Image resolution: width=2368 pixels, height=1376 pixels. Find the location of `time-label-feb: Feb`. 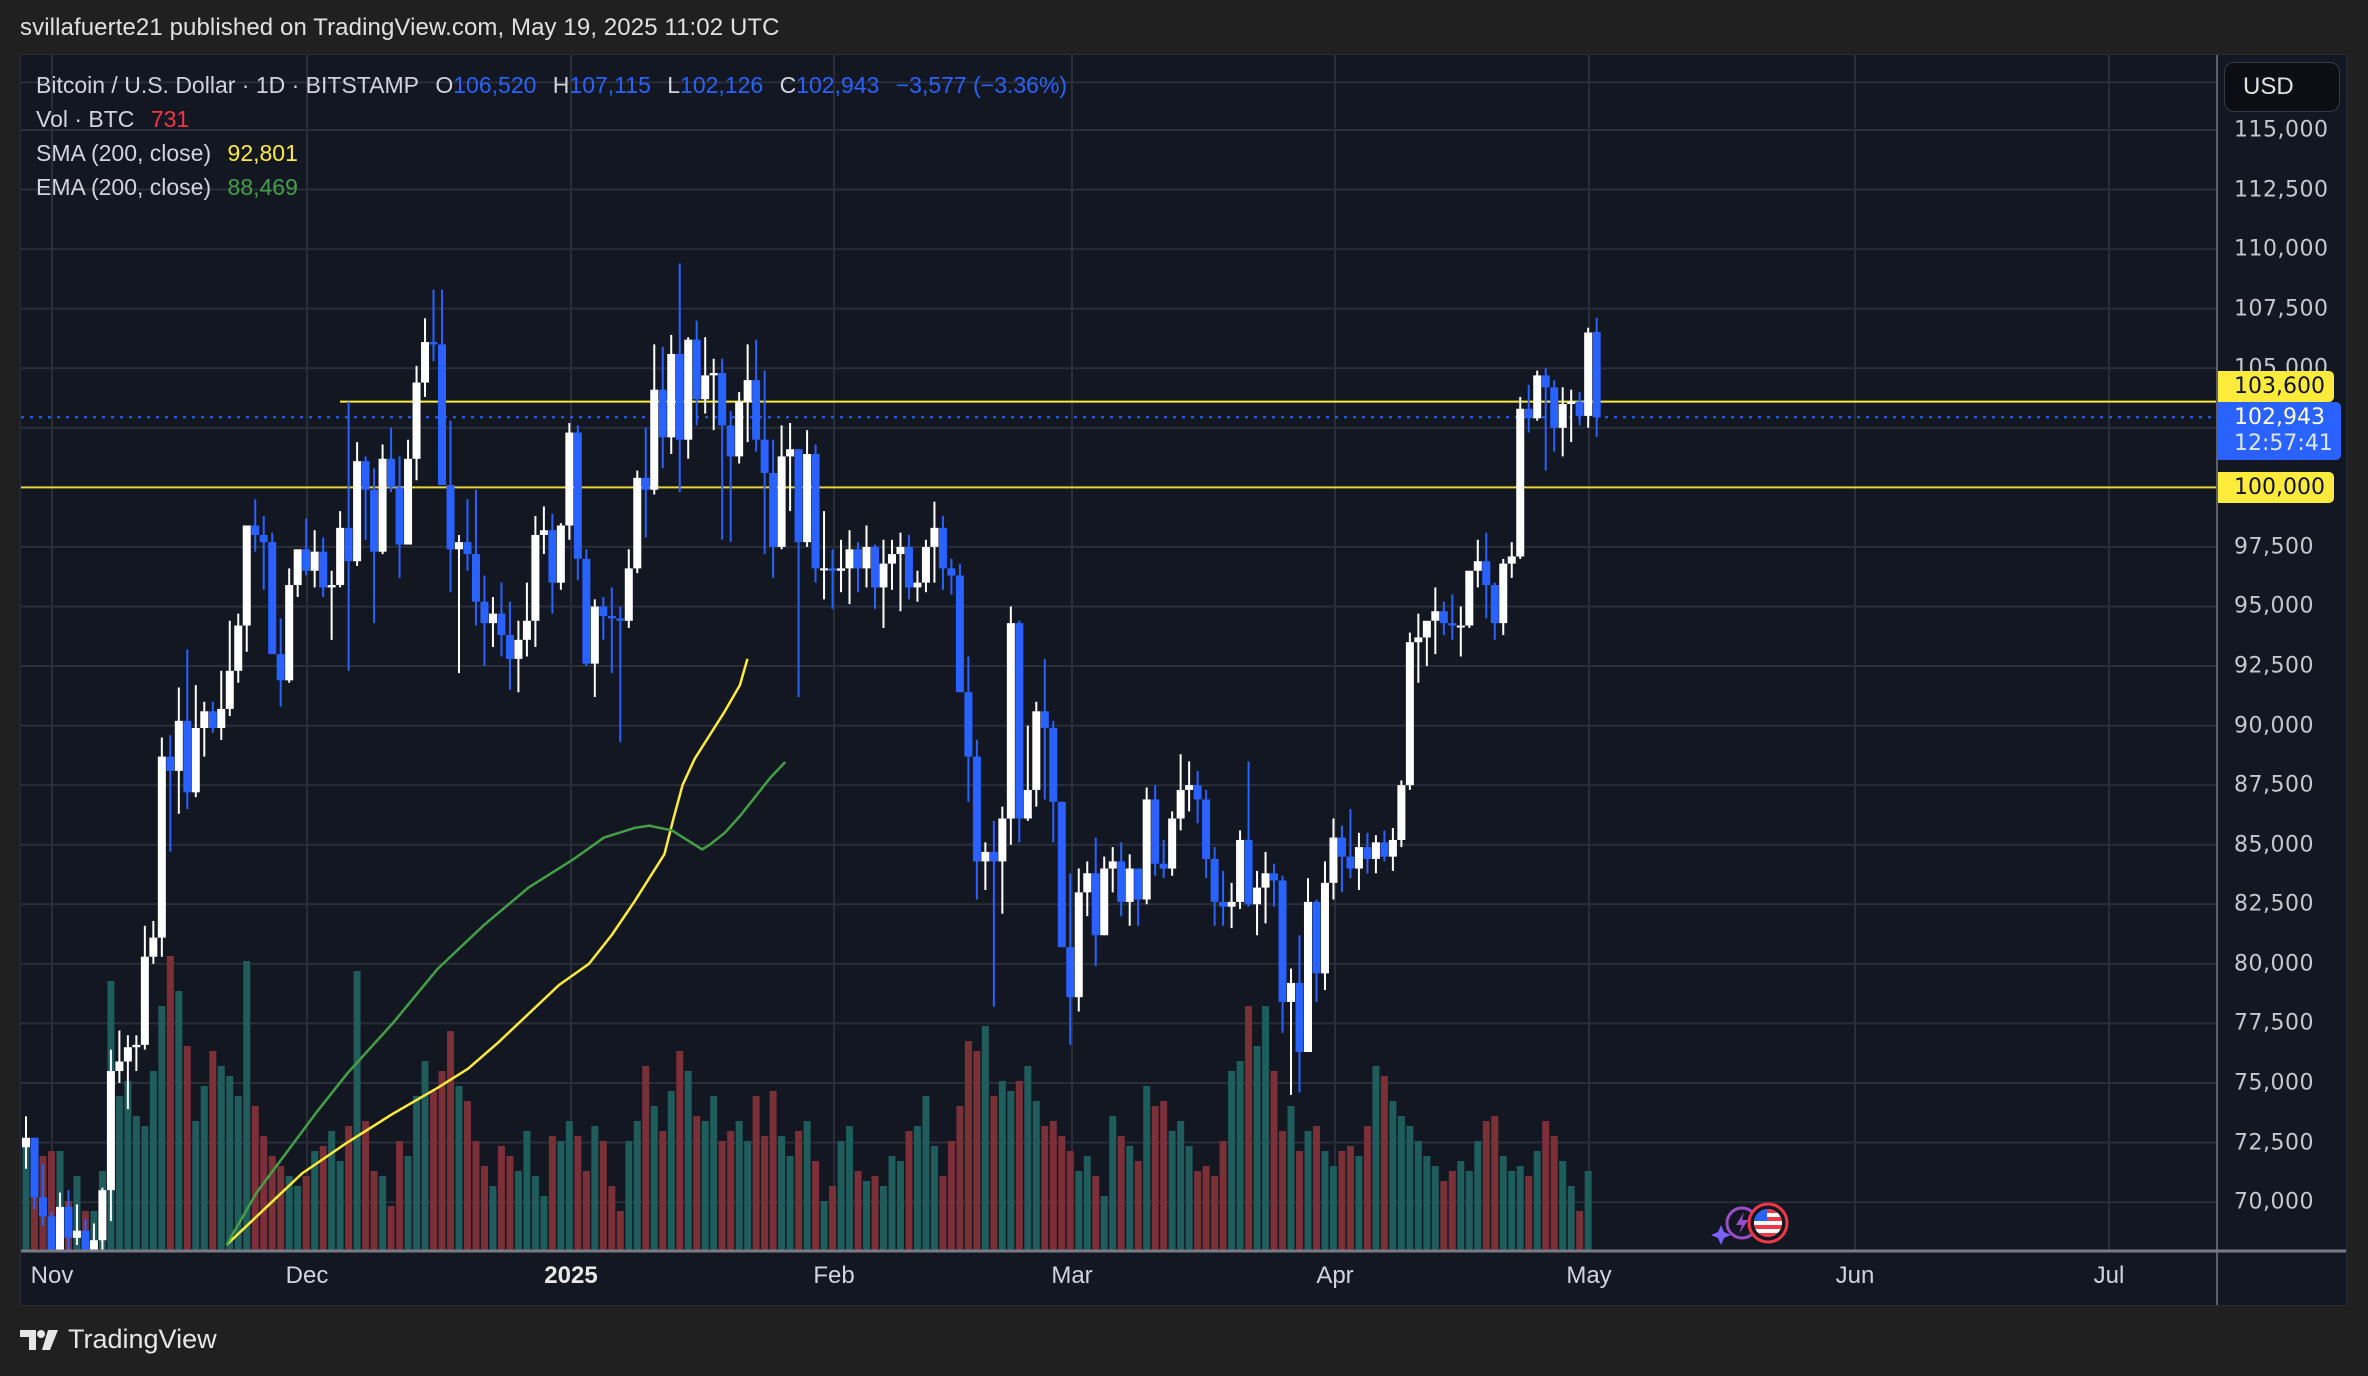

time-label-feb: Feb is located at coordinates (834, 1275).